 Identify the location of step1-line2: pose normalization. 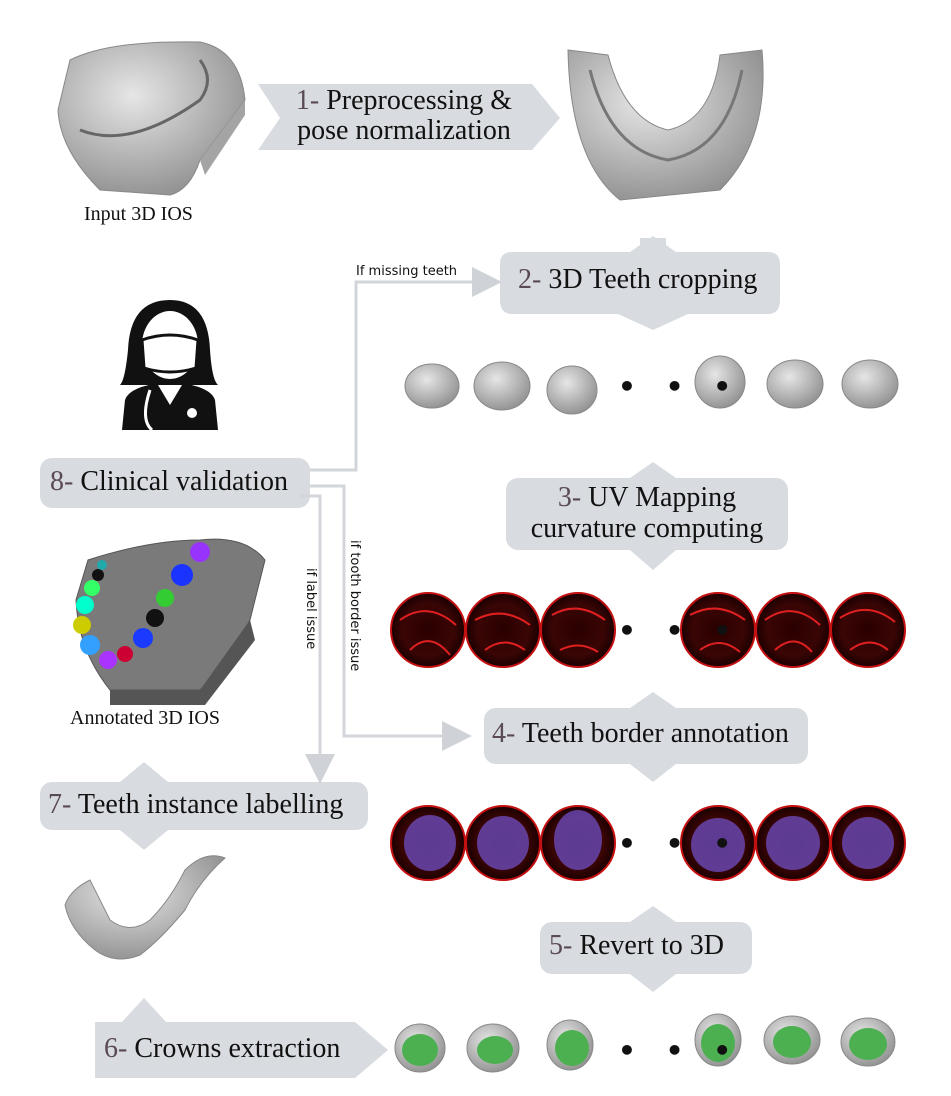
(404, 130).